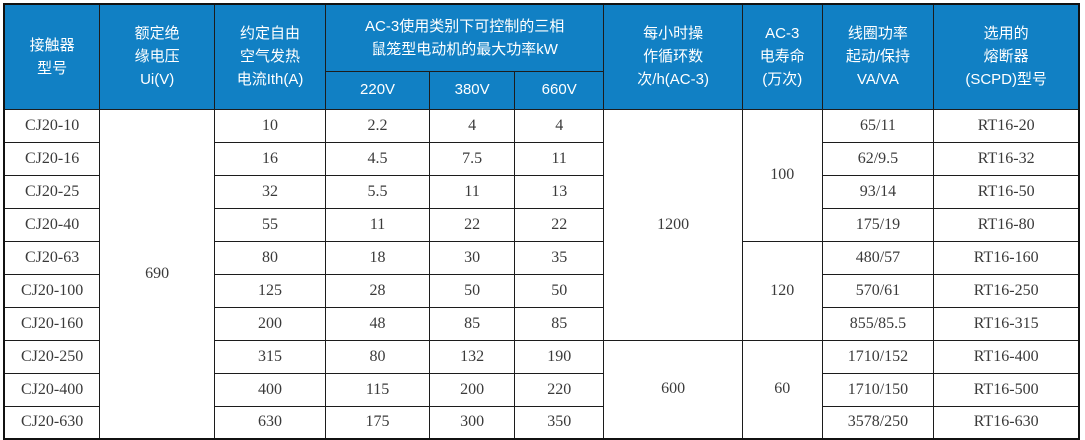 The height and width of the screenshot is (440, 1085). Describe the element at coordinates (878, 125) in the screenshot. I see `coil-cell: 65/11` at that location.